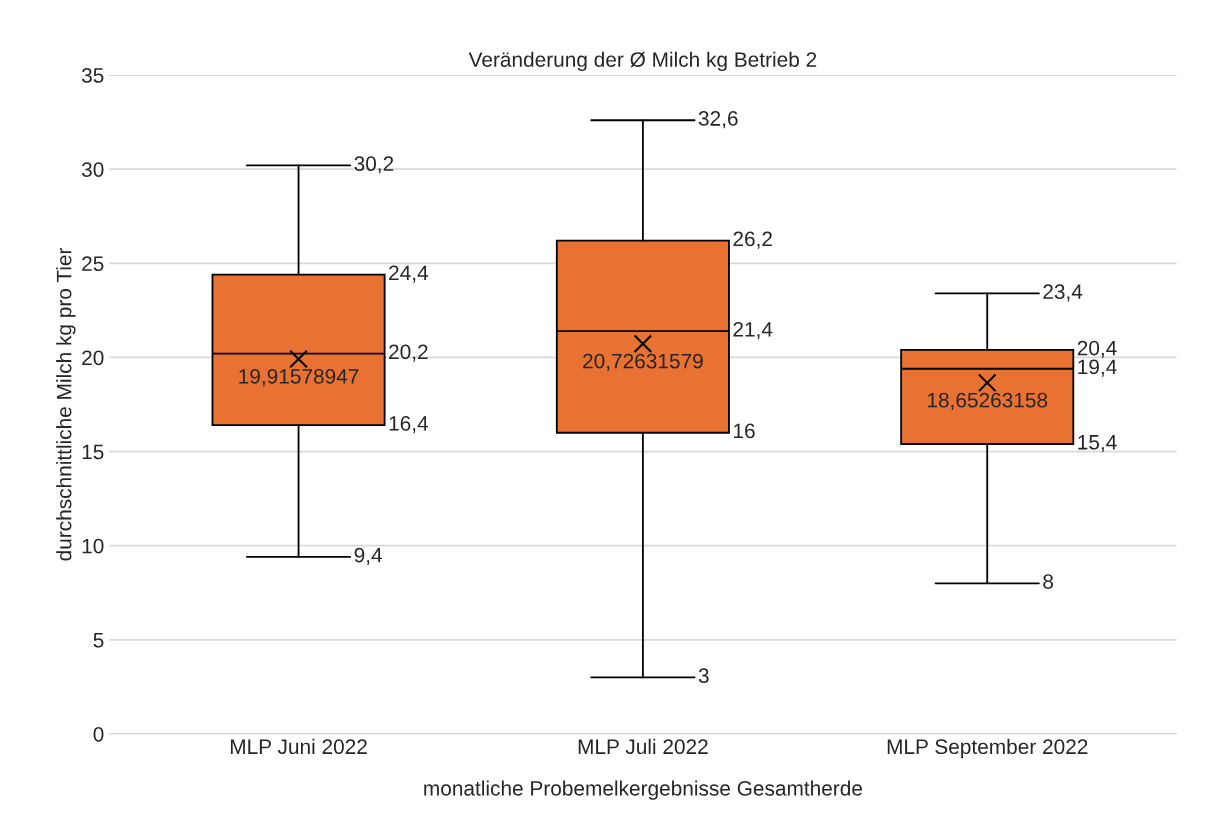 Image resolution: width=1213 pixels, height=834 pixels. Describe the element at coordinates (744, 431) in the screenshot. I see `text: 16` at that location.